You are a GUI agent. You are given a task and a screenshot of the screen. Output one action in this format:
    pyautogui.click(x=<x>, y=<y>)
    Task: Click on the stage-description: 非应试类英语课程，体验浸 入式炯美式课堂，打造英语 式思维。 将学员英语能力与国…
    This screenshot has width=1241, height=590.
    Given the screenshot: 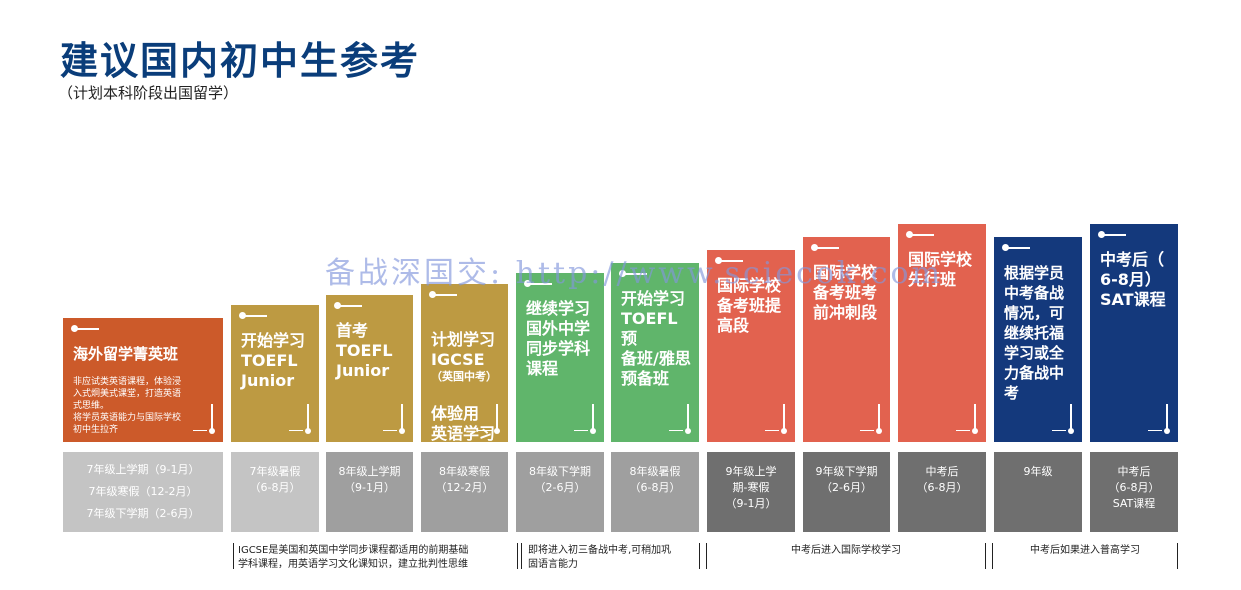 What is the action you would take?
    pyautogui.click(x=127, y=406)
    